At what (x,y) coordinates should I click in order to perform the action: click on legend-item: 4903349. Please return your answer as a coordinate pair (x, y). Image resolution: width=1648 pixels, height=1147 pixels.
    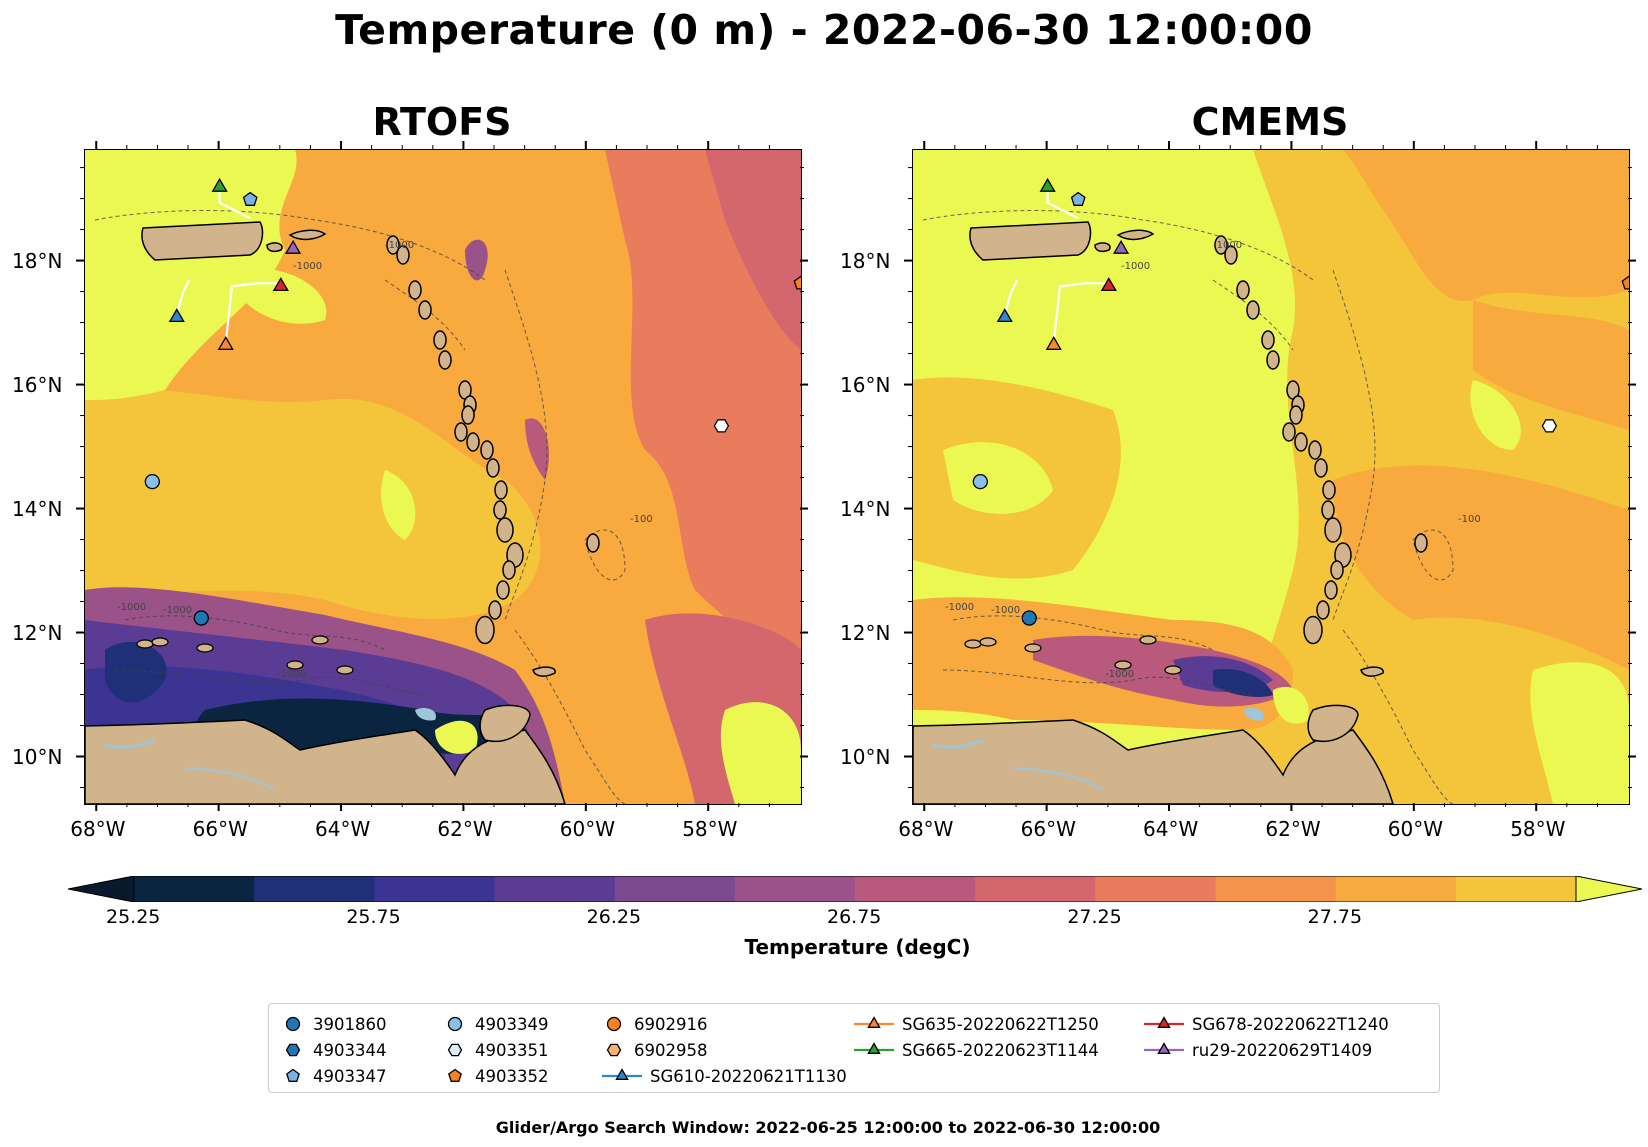
    Looking at the image, I should click on (496, 1024).